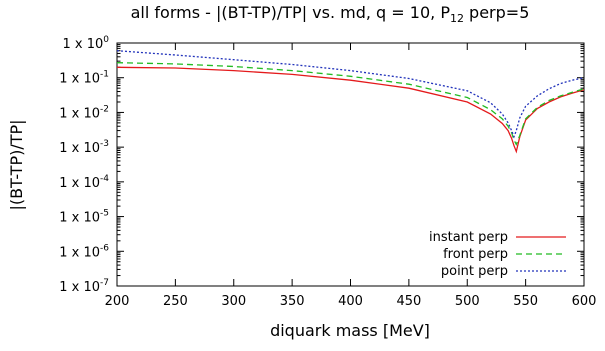  I want to click on y-tick-label: 1 x 10⁻⁵, so click(84, 217).